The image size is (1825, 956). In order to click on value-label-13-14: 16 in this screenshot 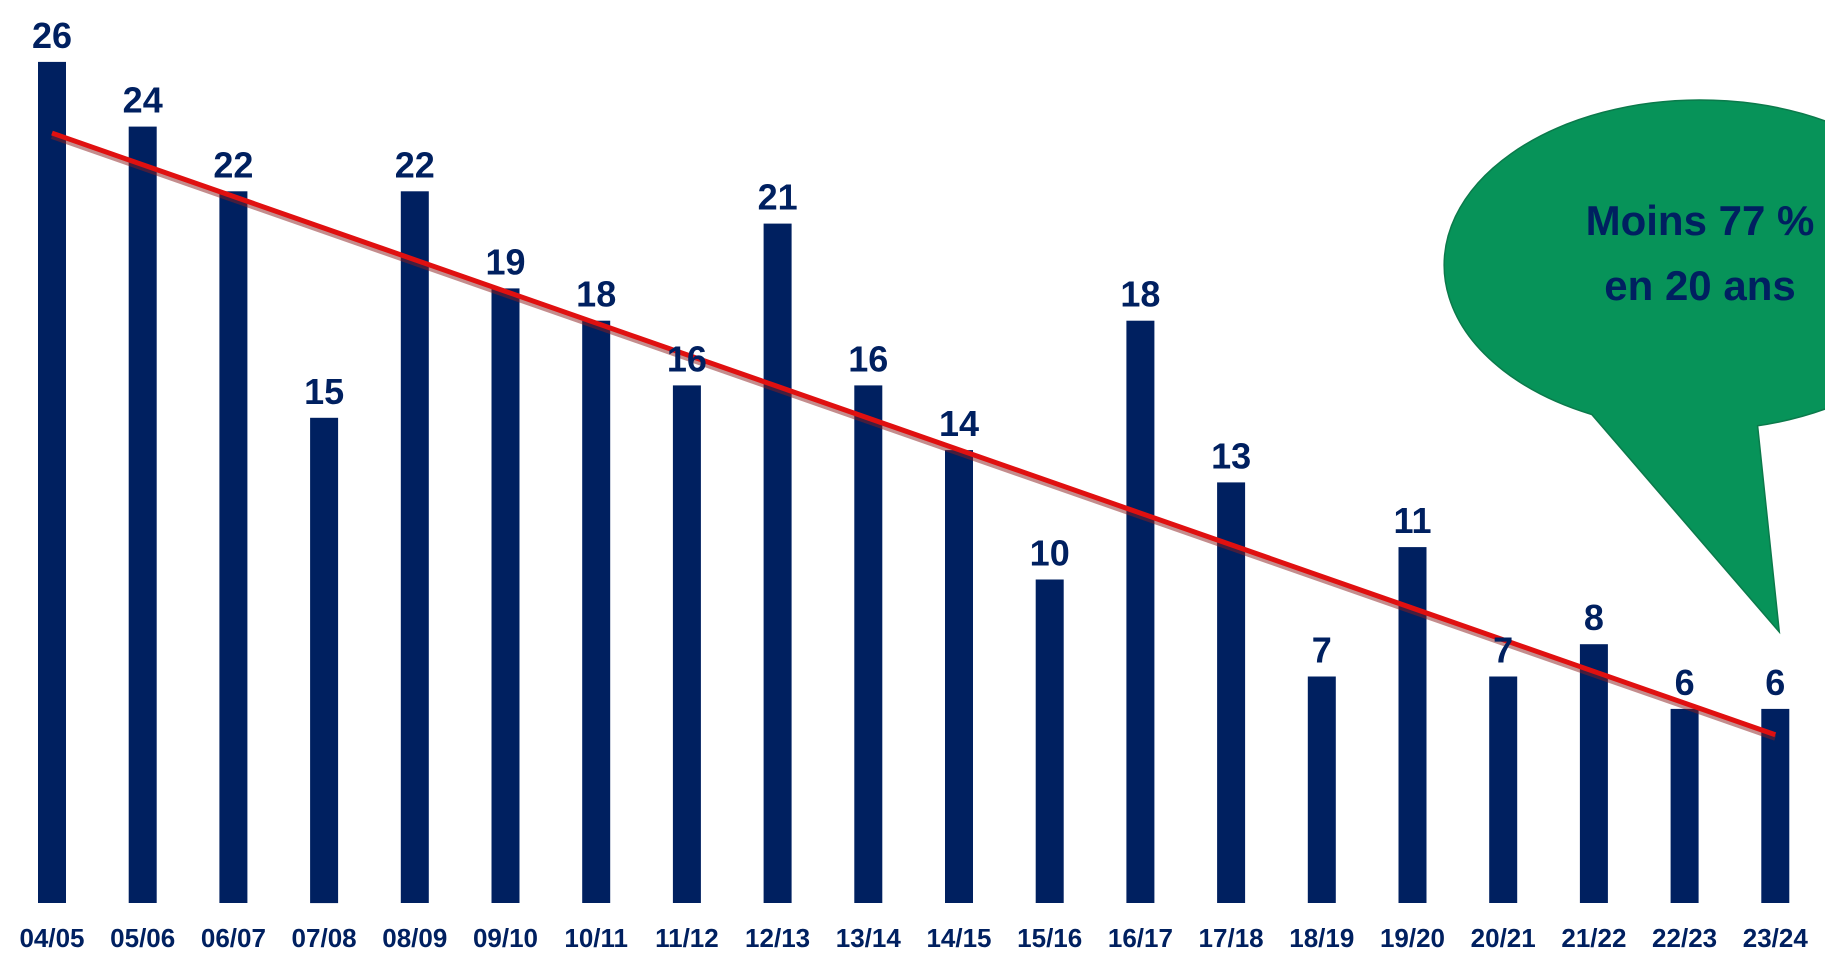, I will do `click(868, 358)`.